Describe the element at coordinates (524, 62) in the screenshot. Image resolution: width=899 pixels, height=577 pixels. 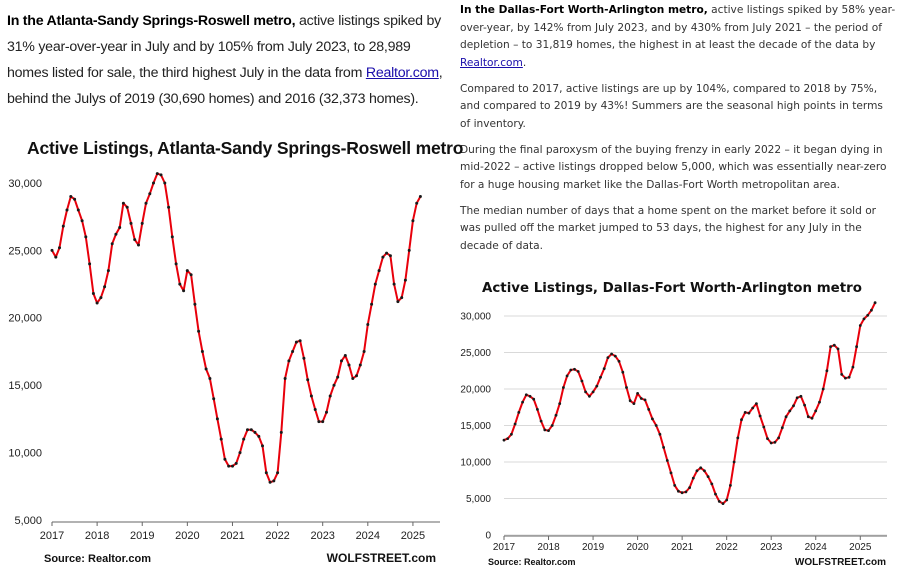
I see `dallas-paragraph-1-end: .` at that location.